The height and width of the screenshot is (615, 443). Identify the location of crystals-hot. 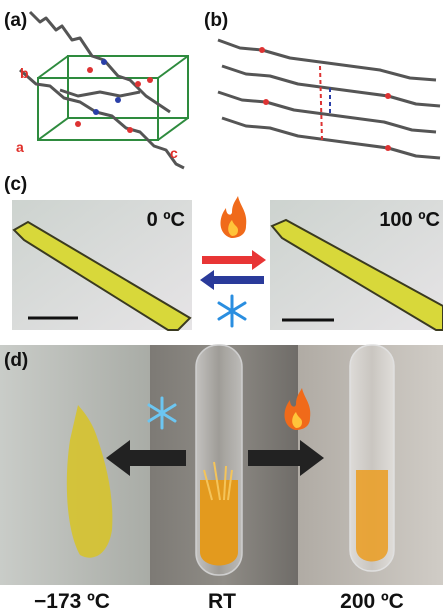
(372, 516).